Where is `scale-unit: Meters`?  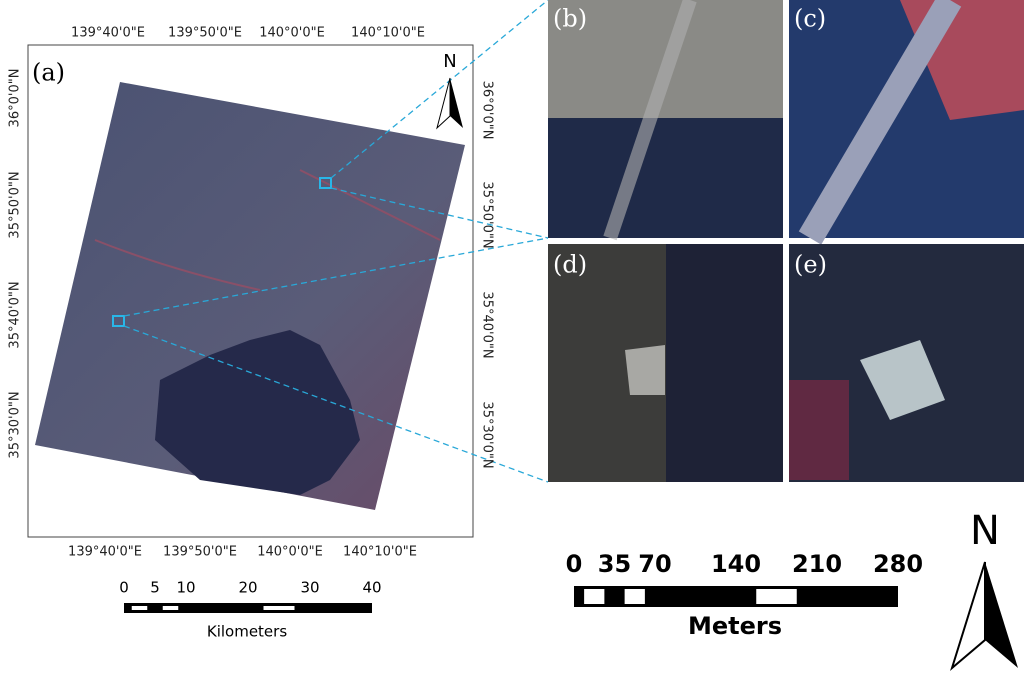
scale-unit: Meters is located at coordinates (735, 626).